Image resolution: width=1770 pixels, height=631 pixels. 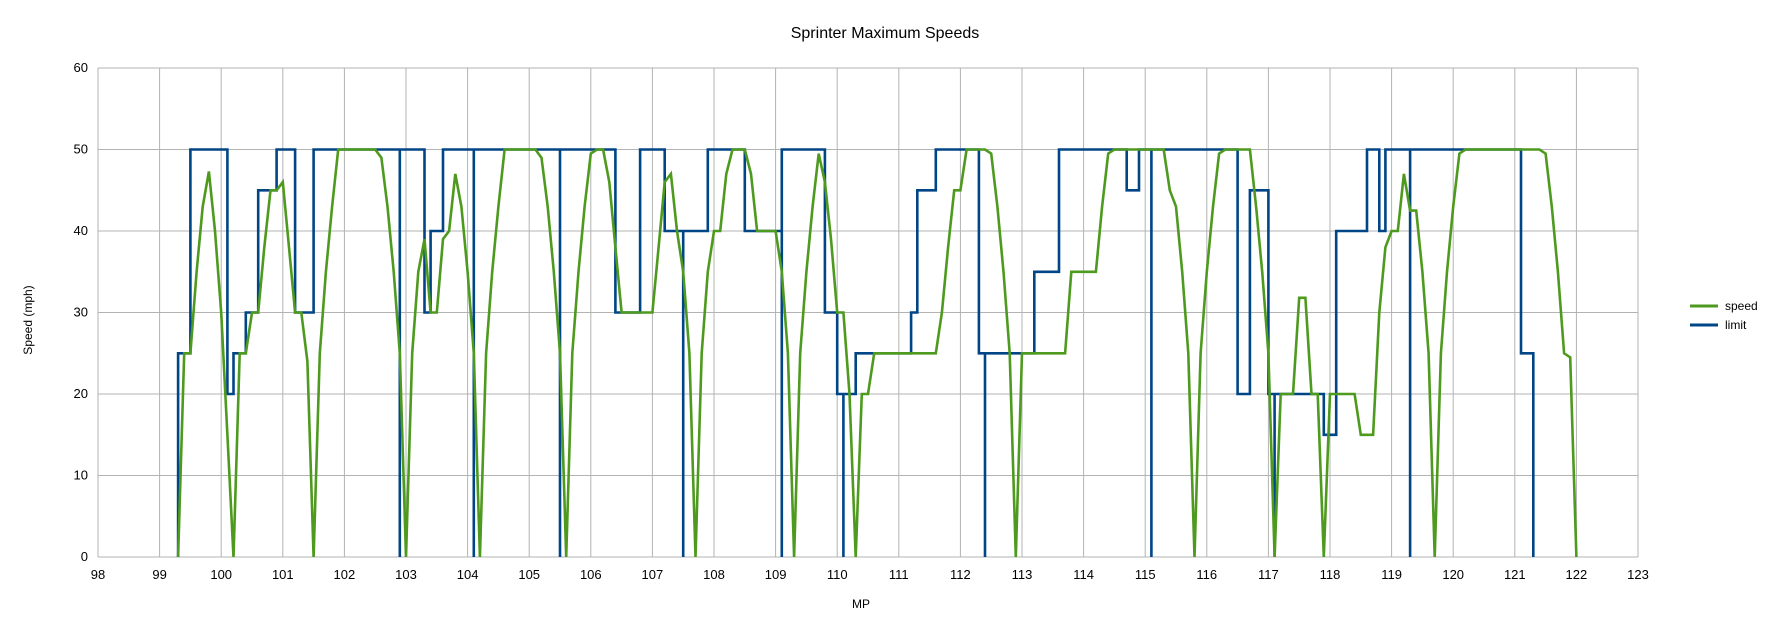 I want to click on x-tick-label: 118, so click(x=1330, y=574).